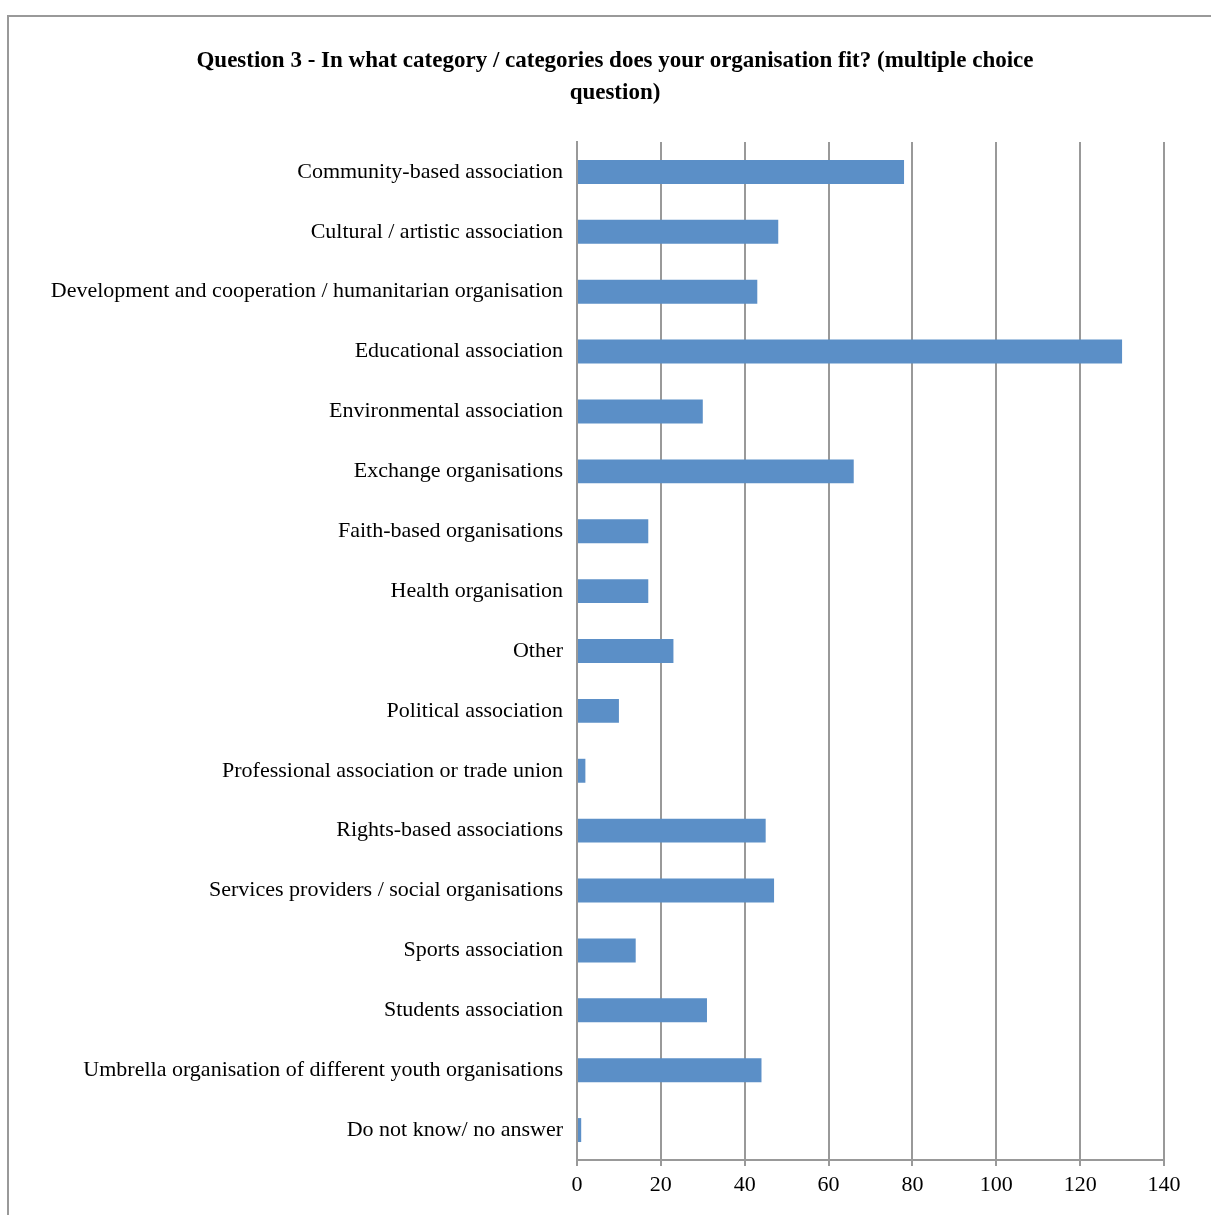  Describe the element at coordinates (449, 829) in the screenshot. I see `y-tick-label: Rights-based associations` at that location.